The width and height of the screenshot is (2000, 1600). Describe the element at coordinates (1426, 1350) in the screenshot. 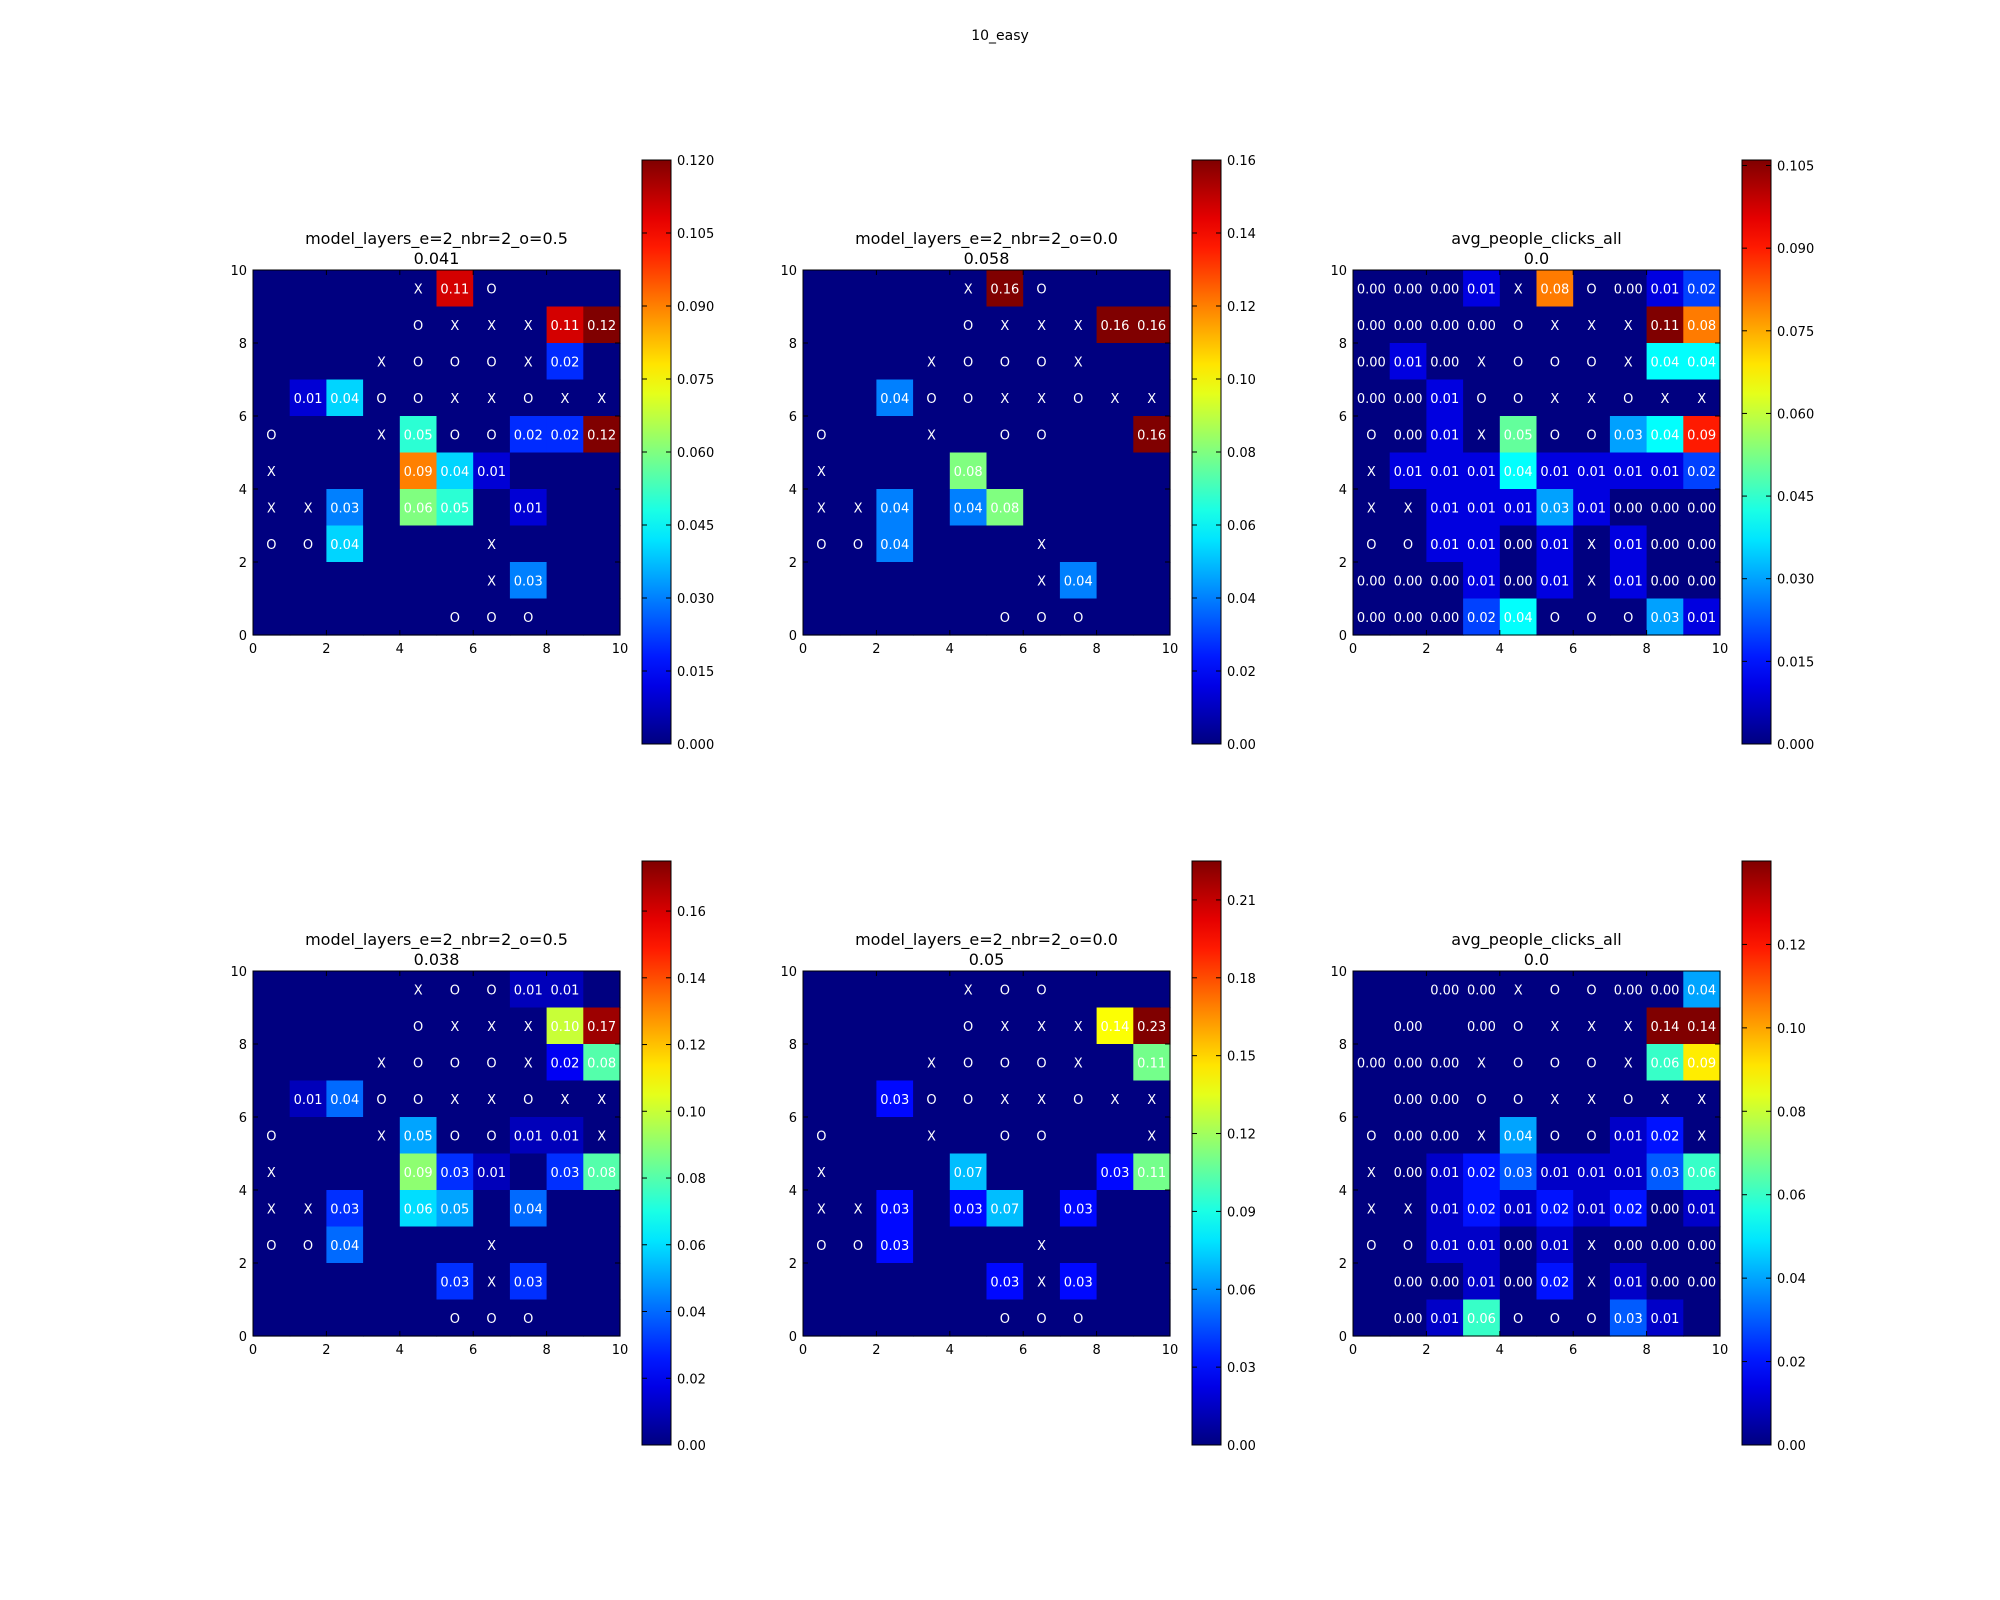

I see `x-tick-label: 2` at that location.